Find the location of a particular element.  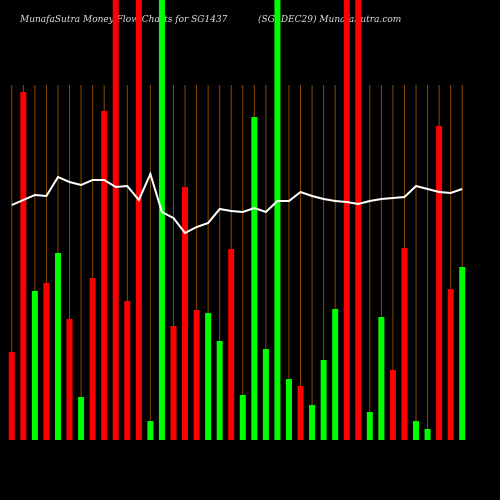

price-line is located at coordinates (237, 203).